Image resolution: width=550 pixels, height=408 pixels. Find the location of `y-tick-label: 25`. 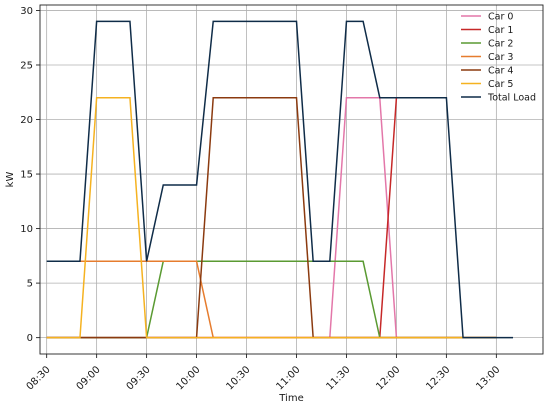

y-tick-label: 25 is located at coordinates (26, 65).